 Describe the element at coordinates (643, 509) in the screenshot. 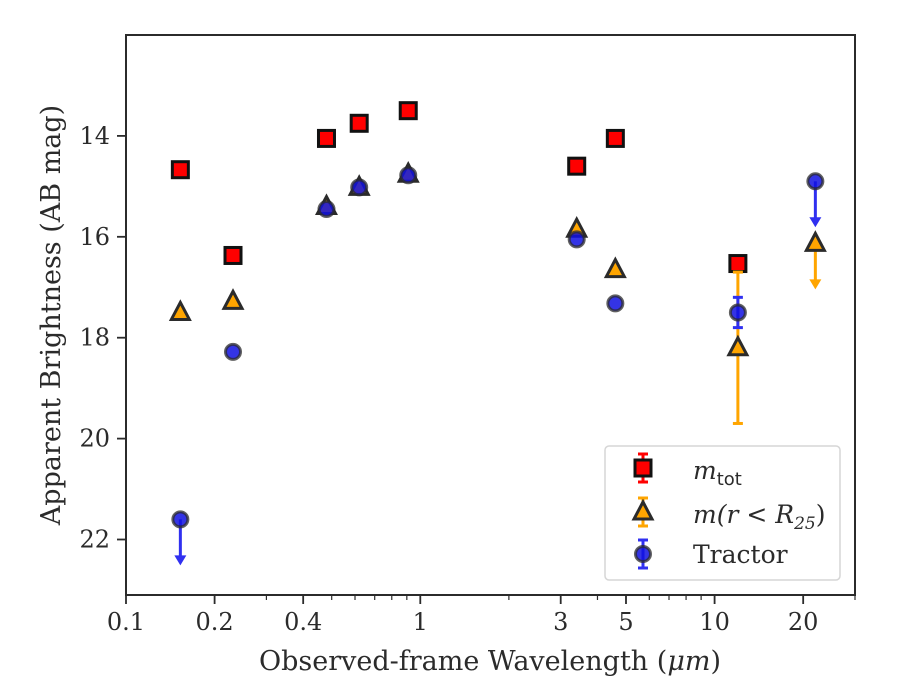

I see `legend-marker-mr25` at that location.